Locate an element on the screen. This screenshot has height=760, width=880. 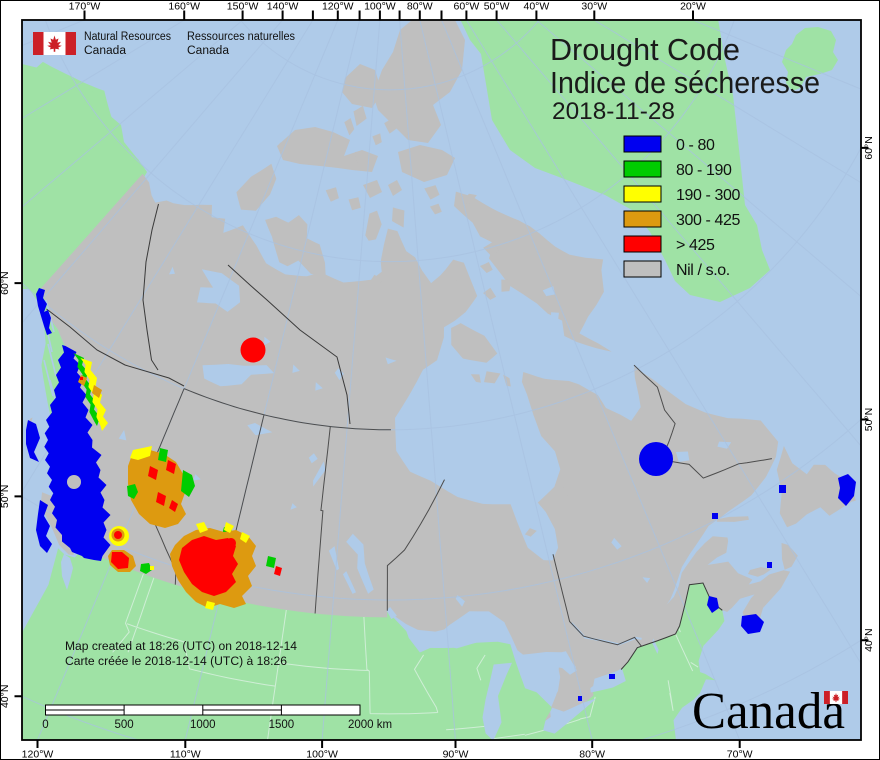
svg-text: 80 - 190 is located at coordinates (704, 170).